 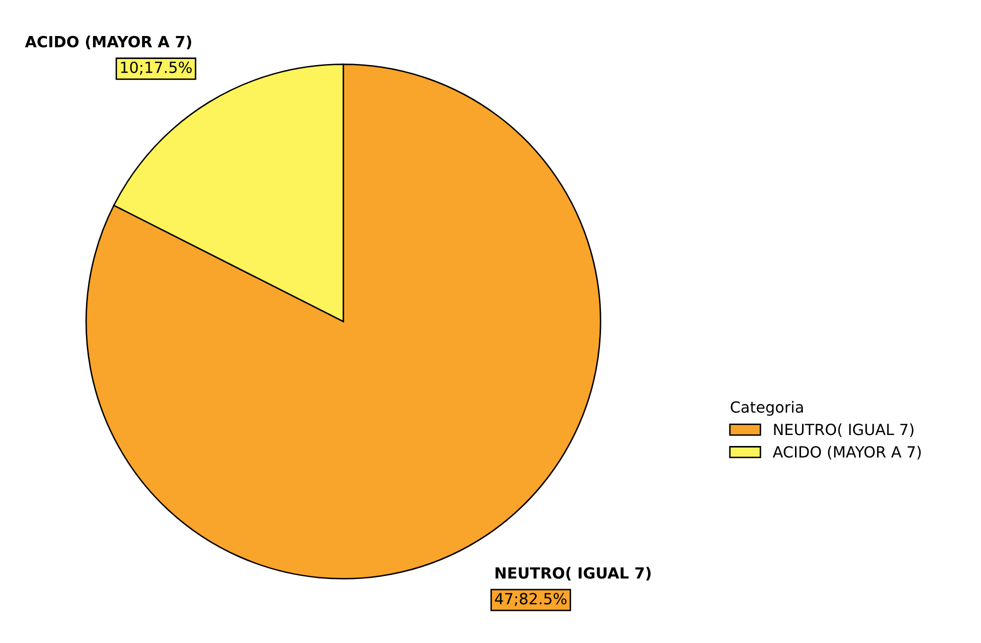 What do you see at coordinates (156, 68) in the screenshot?
I see `data-label: 10;17.5%` at bounding box center [156, 68].